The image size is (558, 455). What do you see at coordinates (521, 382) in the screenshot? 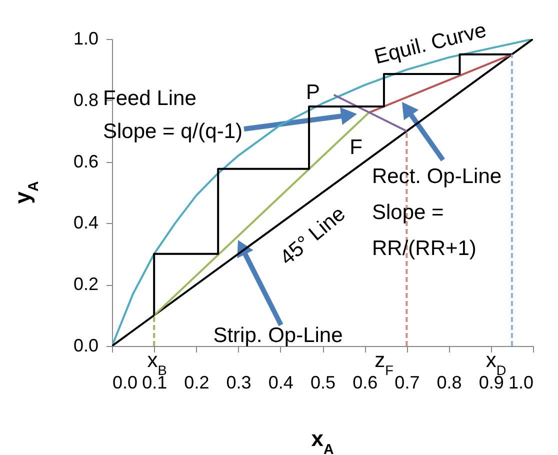
I see `x-tick-label: 1.0` at bounding box center [521, 382].